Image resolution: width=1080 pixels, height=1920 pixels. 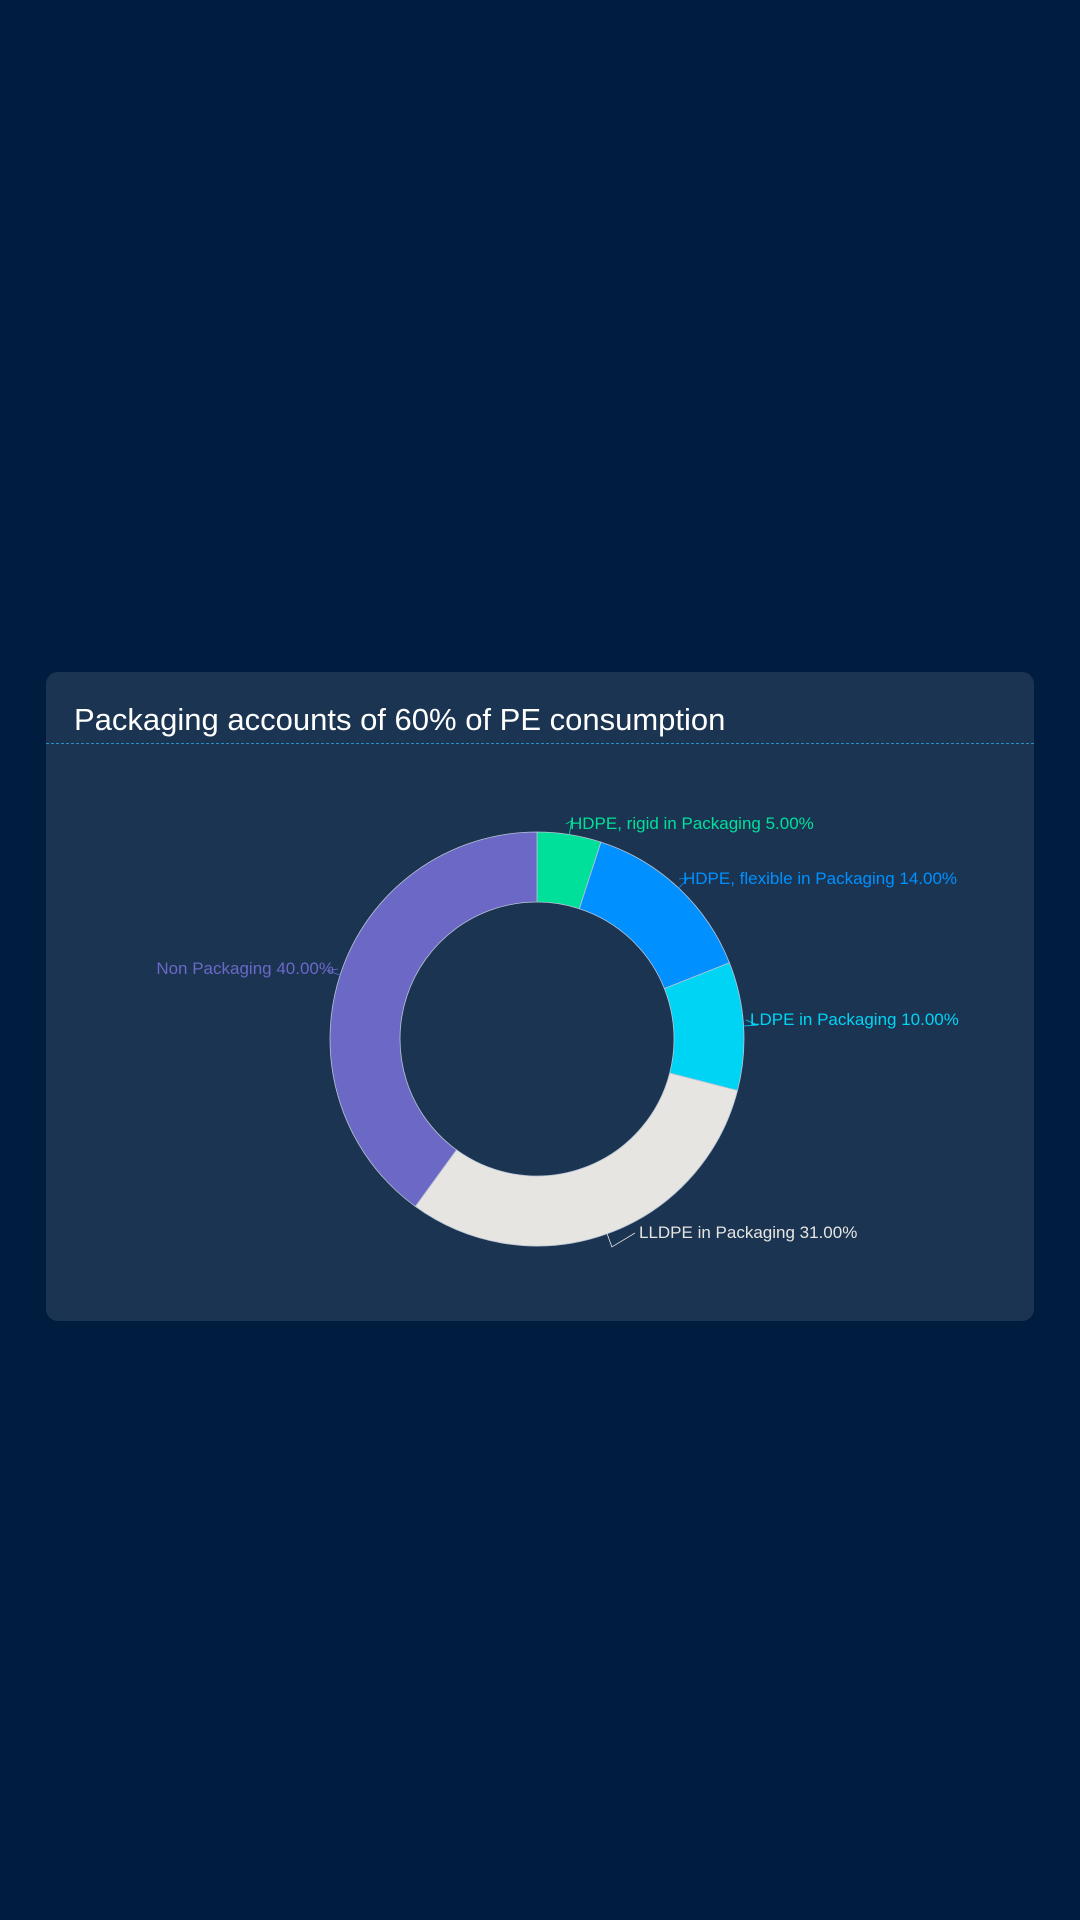 What do you see at coordinates (540, 743) in the screenshot?
I see `title-divider` at bounding box center [540, 743].